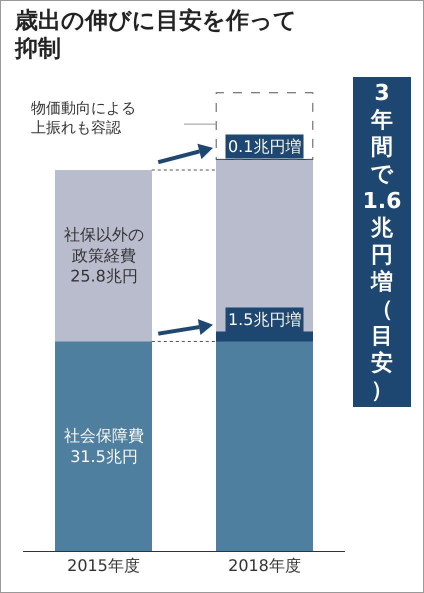  Describe the element at coordinates (104, 276) in the screenshot. I see `data-label: 25.8兆円` at that location.